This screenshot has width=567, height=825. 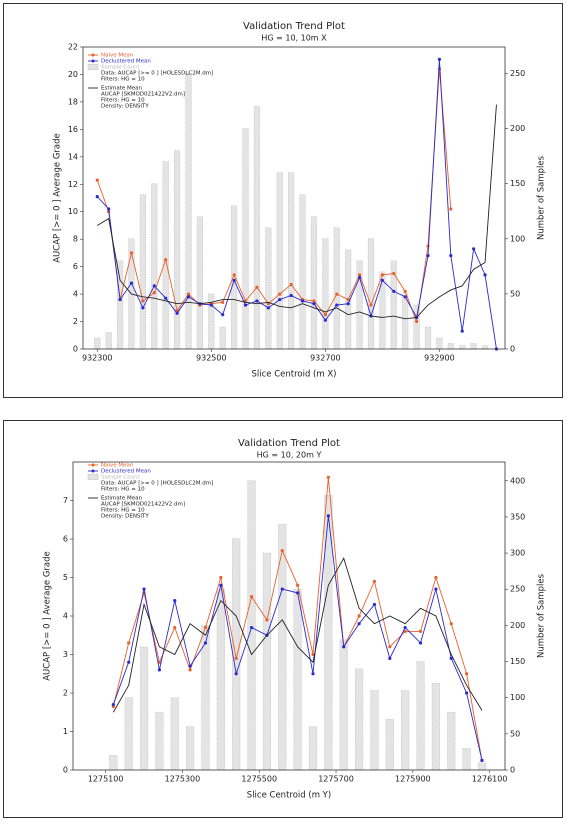 I want to click on y2-tick-label: 300, so click(x=517, y=553).